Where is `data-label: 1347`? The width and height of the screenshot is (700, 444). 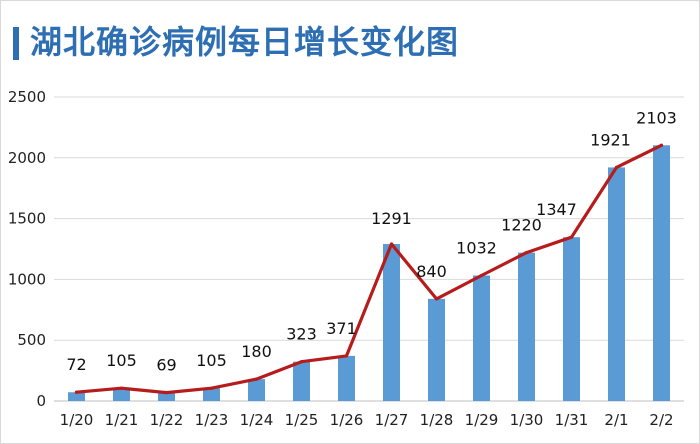 data-label: 1347 is located at coordinates (556, 209).